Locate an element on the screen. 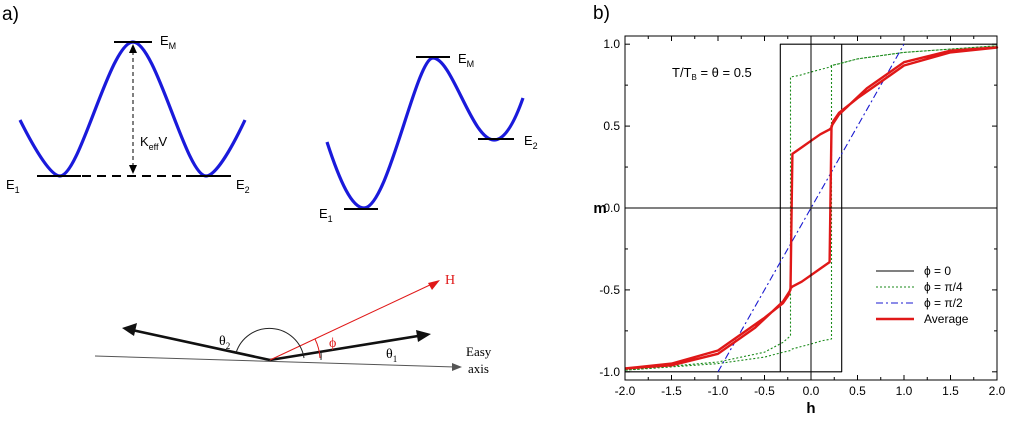  label-h: H is located at coordinates (450, 280).